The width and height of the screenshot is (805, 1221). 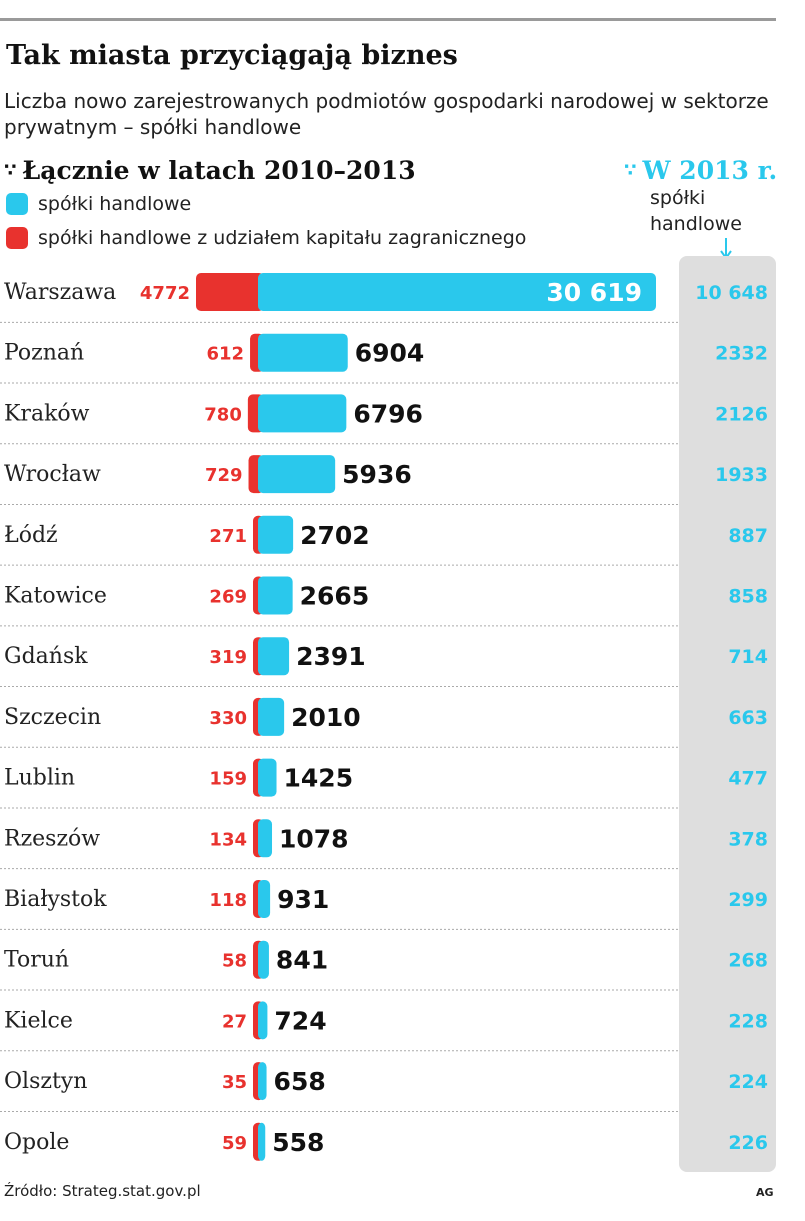 What do you see at coordinates (228, 718) in the screenshot?
I see `data-label-foreign: 330` at bounding box center [228, 718].